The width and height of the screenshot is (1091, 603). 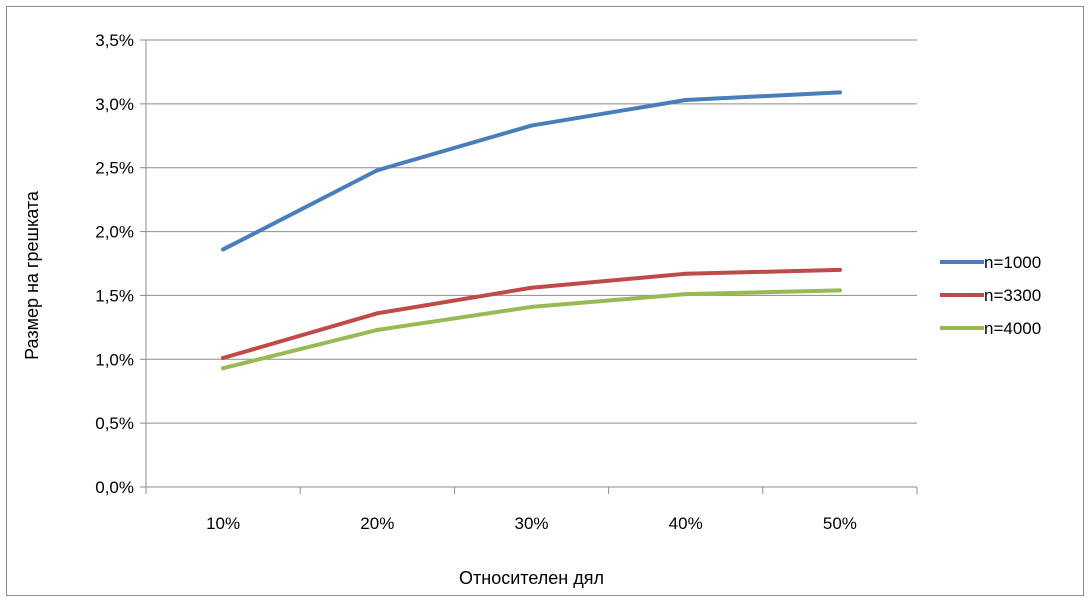 I want to click on x-tick-label: 50%, so click(x=840, y=523).